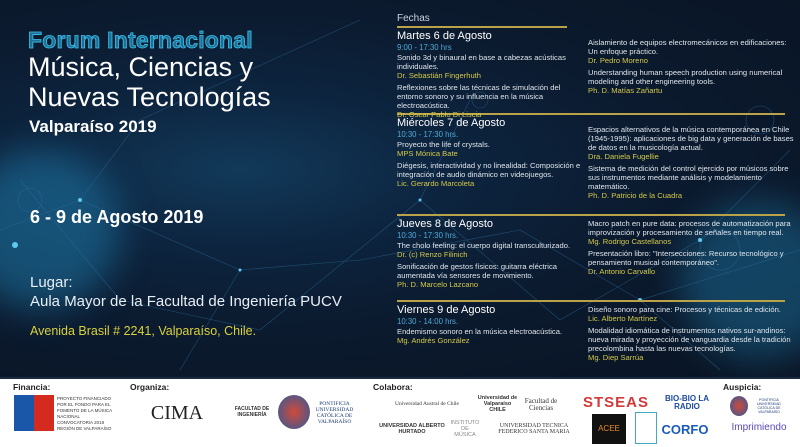  What do you see at coordinates (294, 412) in the screenshot?
I see `pucv-seal` at bounding box center [294, 412].